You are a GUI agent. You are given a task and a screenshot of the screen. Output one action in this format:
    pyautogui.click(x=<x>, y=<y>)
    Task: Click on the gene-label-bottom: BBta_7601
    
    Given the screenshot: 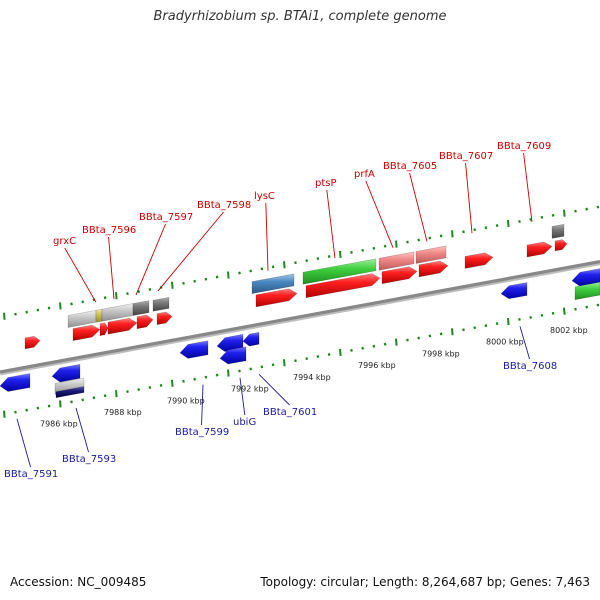 What is the action you would take?
    pyautogui.click(x=290, y=412)
    